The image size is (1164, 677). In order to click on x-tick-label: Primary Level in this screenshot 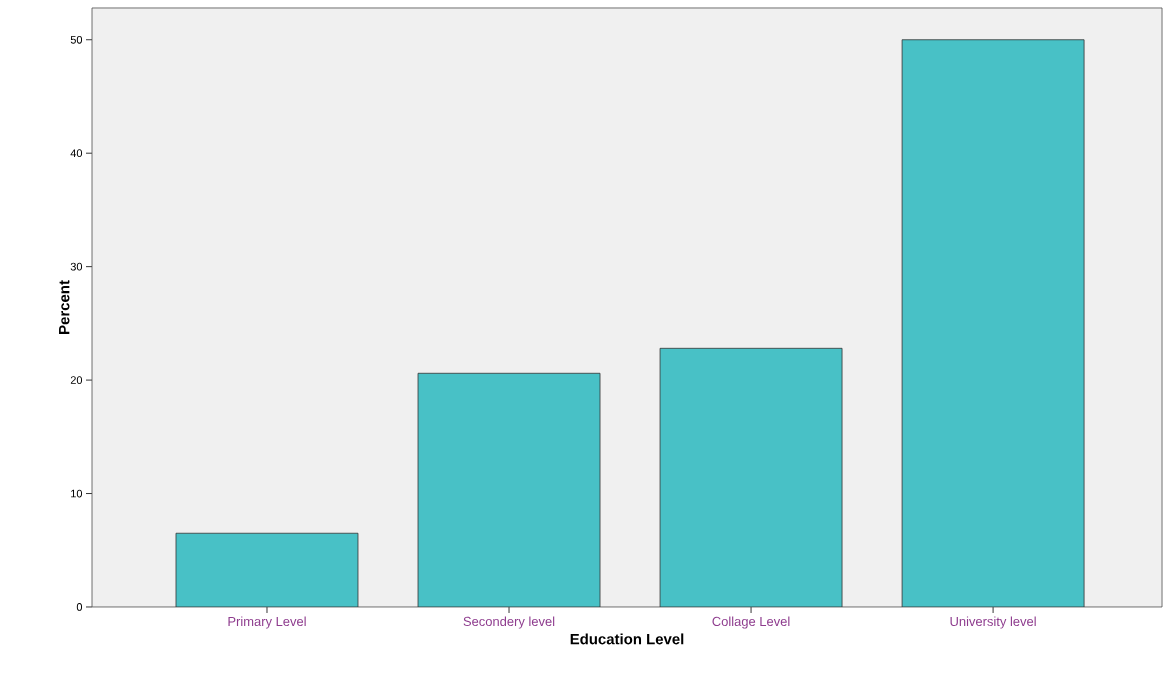, I will do `click(267, 622)`.